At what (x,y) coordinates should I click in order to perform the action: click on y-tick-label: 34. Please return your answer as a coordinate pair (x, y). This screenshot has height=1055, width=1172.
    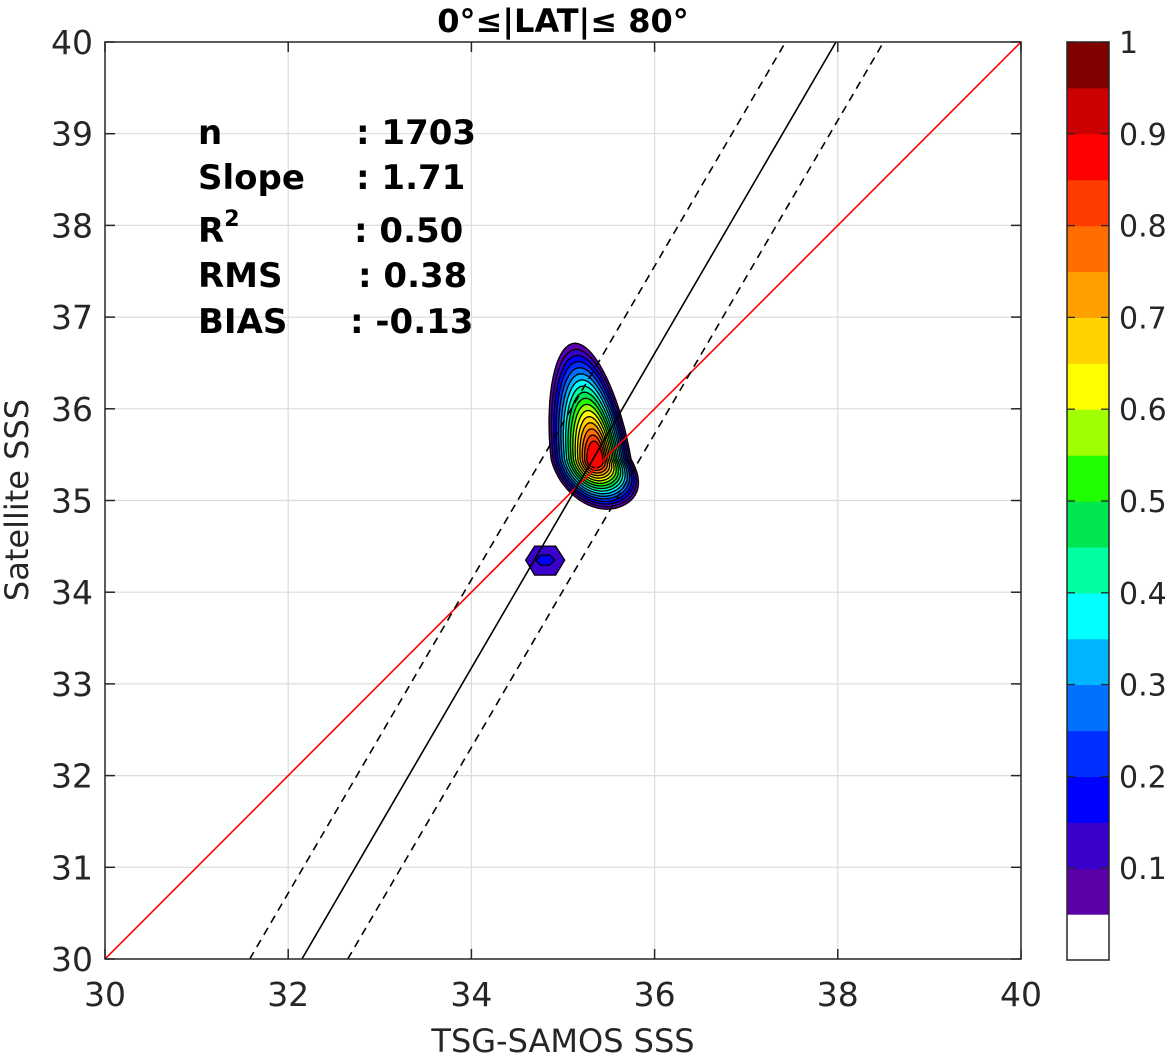
    Looking at the image, I should click on (72, 592).